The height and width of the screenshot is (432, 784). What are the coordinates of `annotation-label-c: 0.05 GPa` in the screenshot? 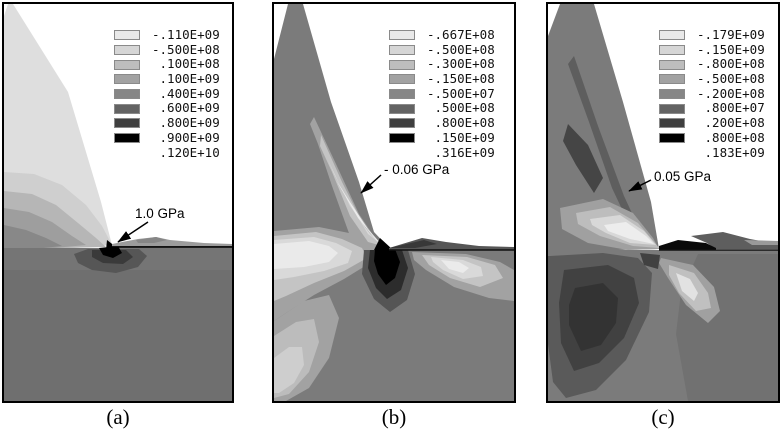 It's located at (683, 176).